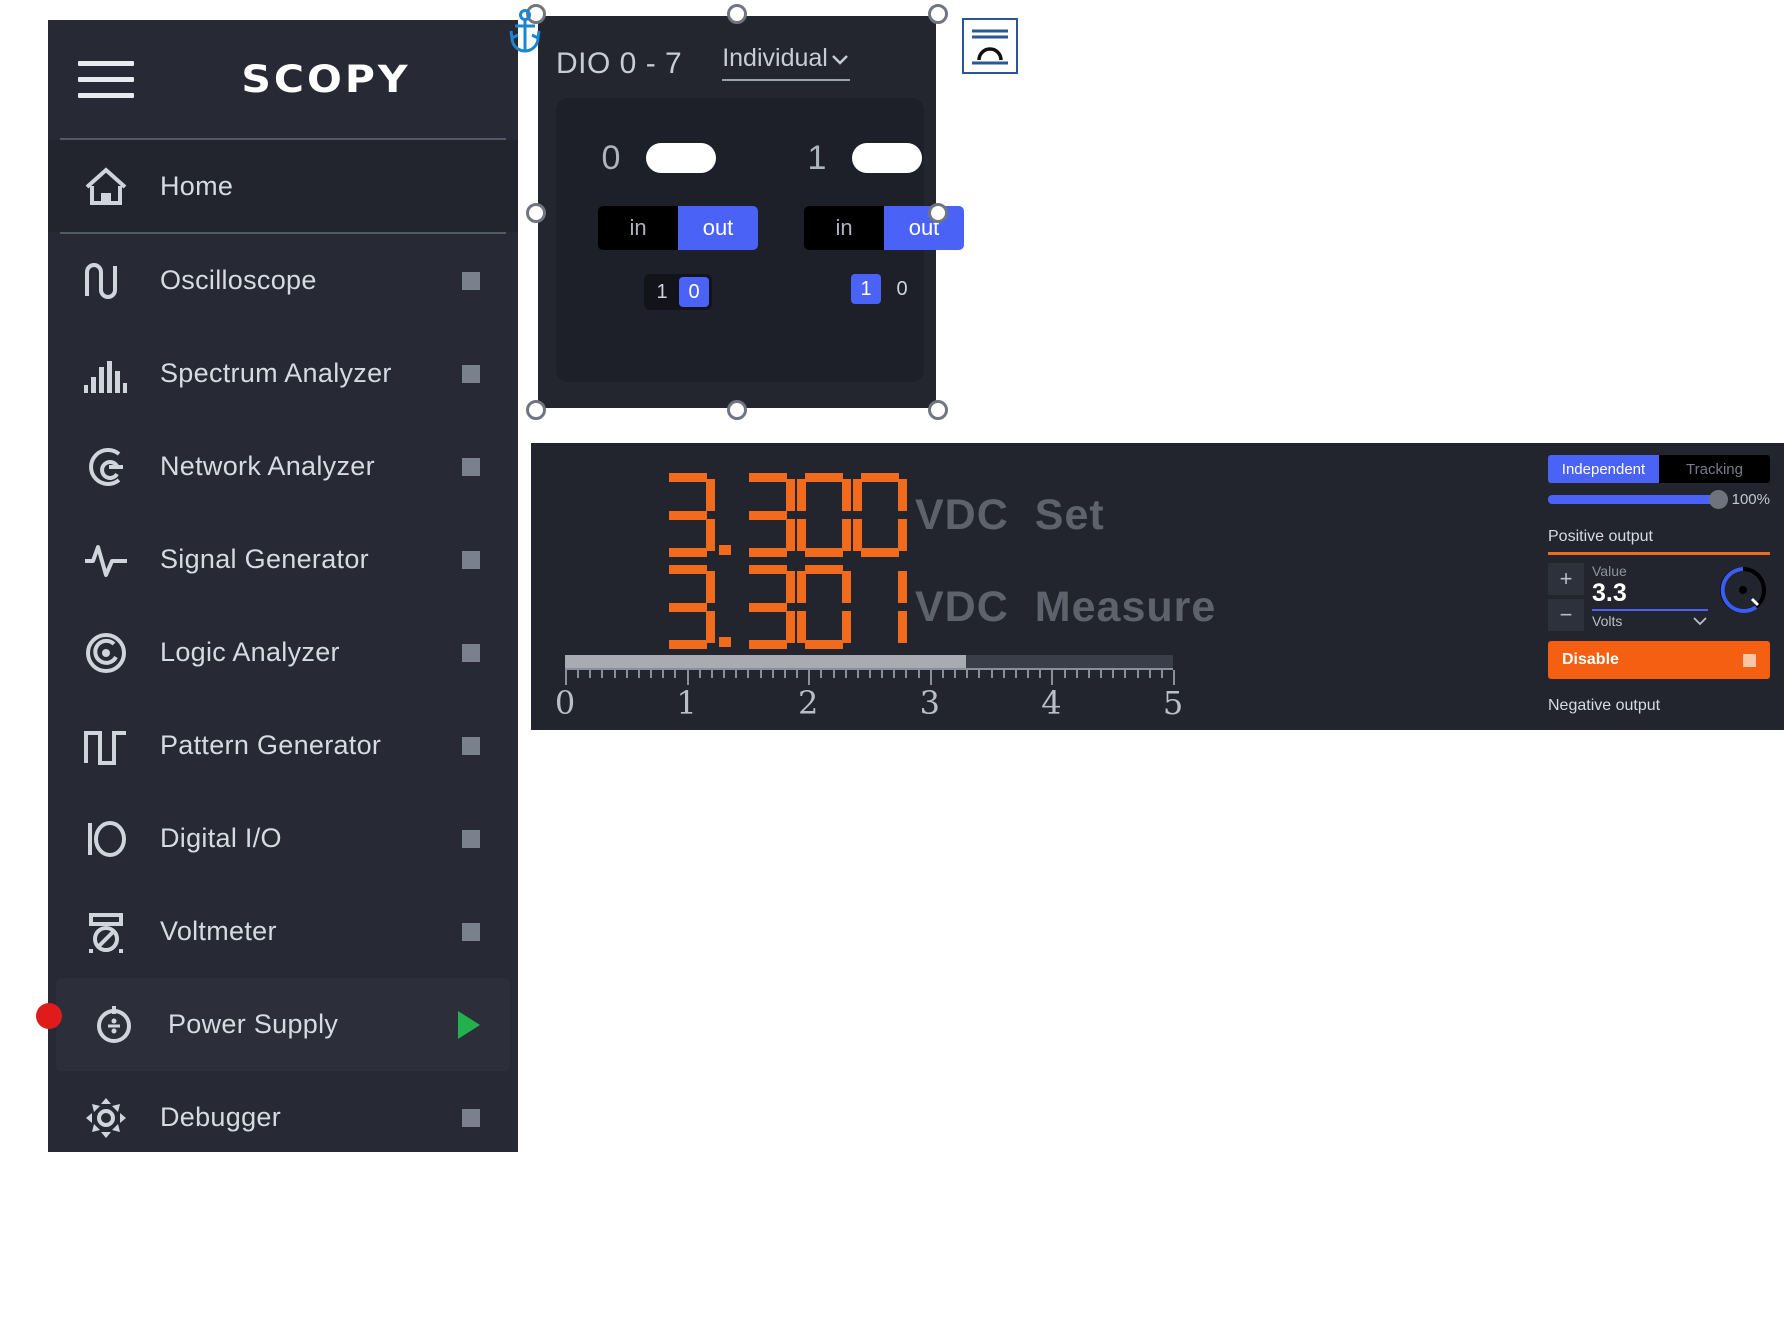 Image resolution: width=1784 pixels, height=1319 pixels. What do you see at coordinates (938, 213) in the screenshot?
I see `resize-handle-e` at bounding box center [938, 213].